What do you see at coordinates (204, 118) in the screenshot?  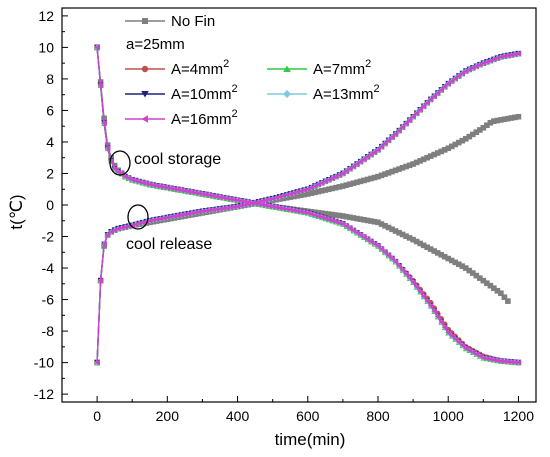 I see `legend-label-a16: A=16mm2` at bounding box center [204, 118].